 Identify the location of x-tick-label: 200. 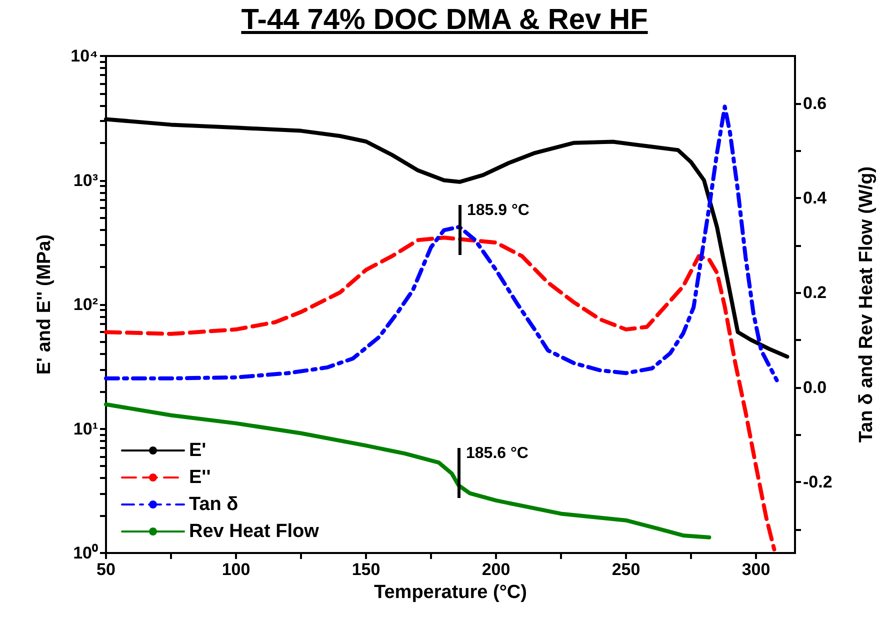
(496, 569).